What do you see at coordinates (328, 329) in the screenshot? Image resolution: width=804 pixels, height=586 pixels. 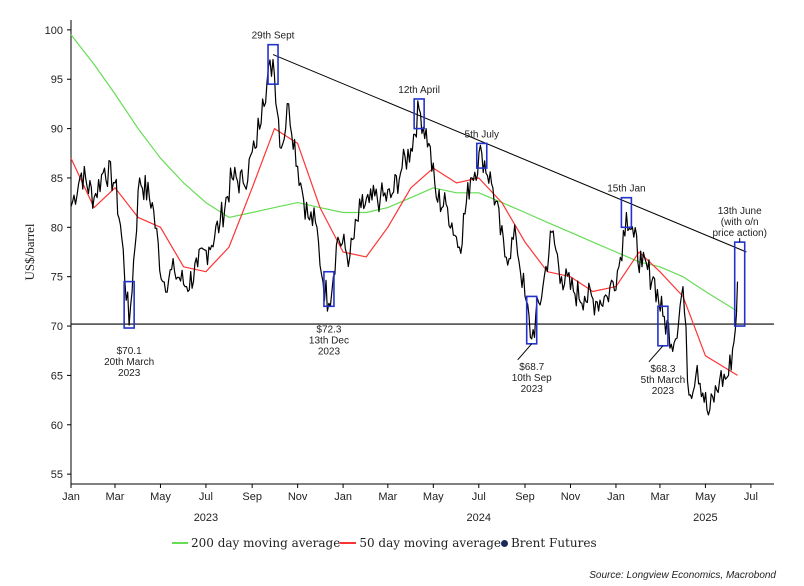 I see `annotation-label-a7: $72.3` at bounding box center [328, 329].